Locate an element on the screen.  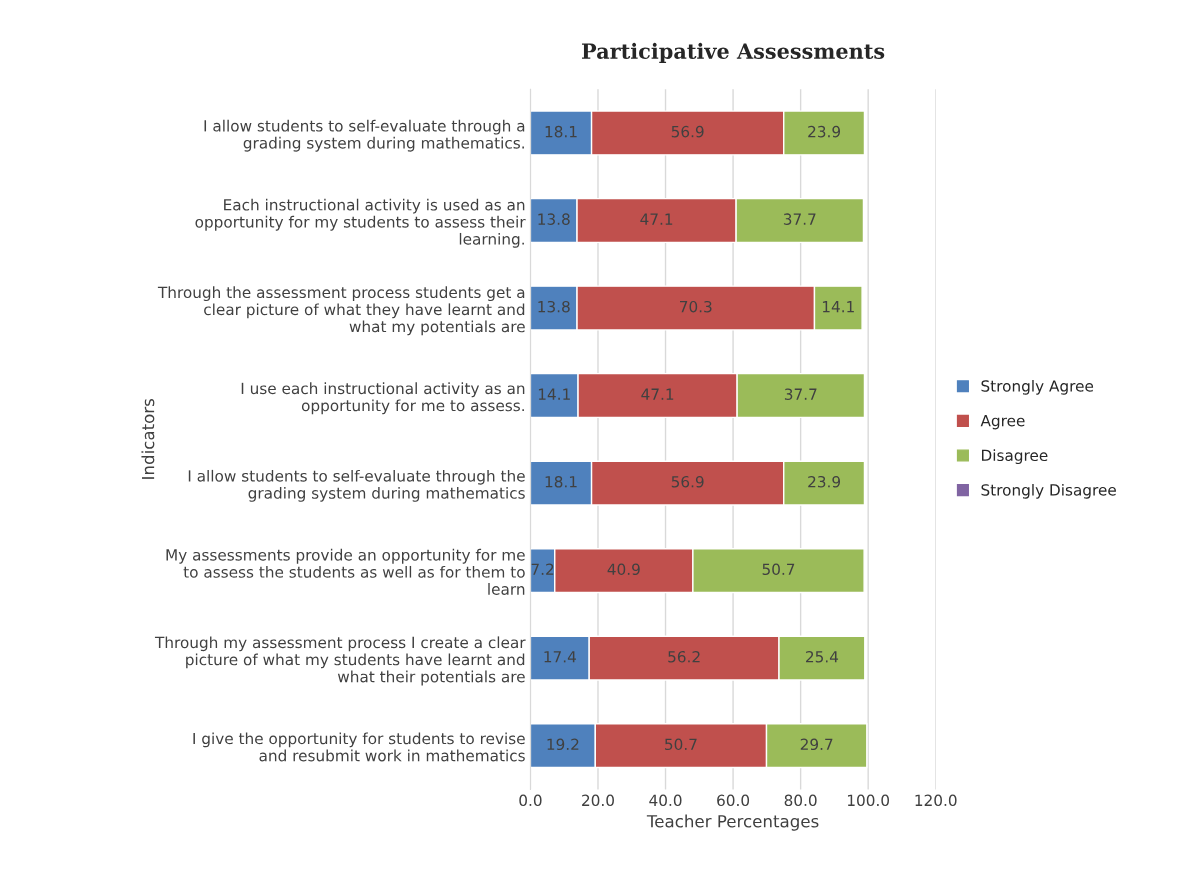
data-label: 25.4 is located at coordinates (822, 657).